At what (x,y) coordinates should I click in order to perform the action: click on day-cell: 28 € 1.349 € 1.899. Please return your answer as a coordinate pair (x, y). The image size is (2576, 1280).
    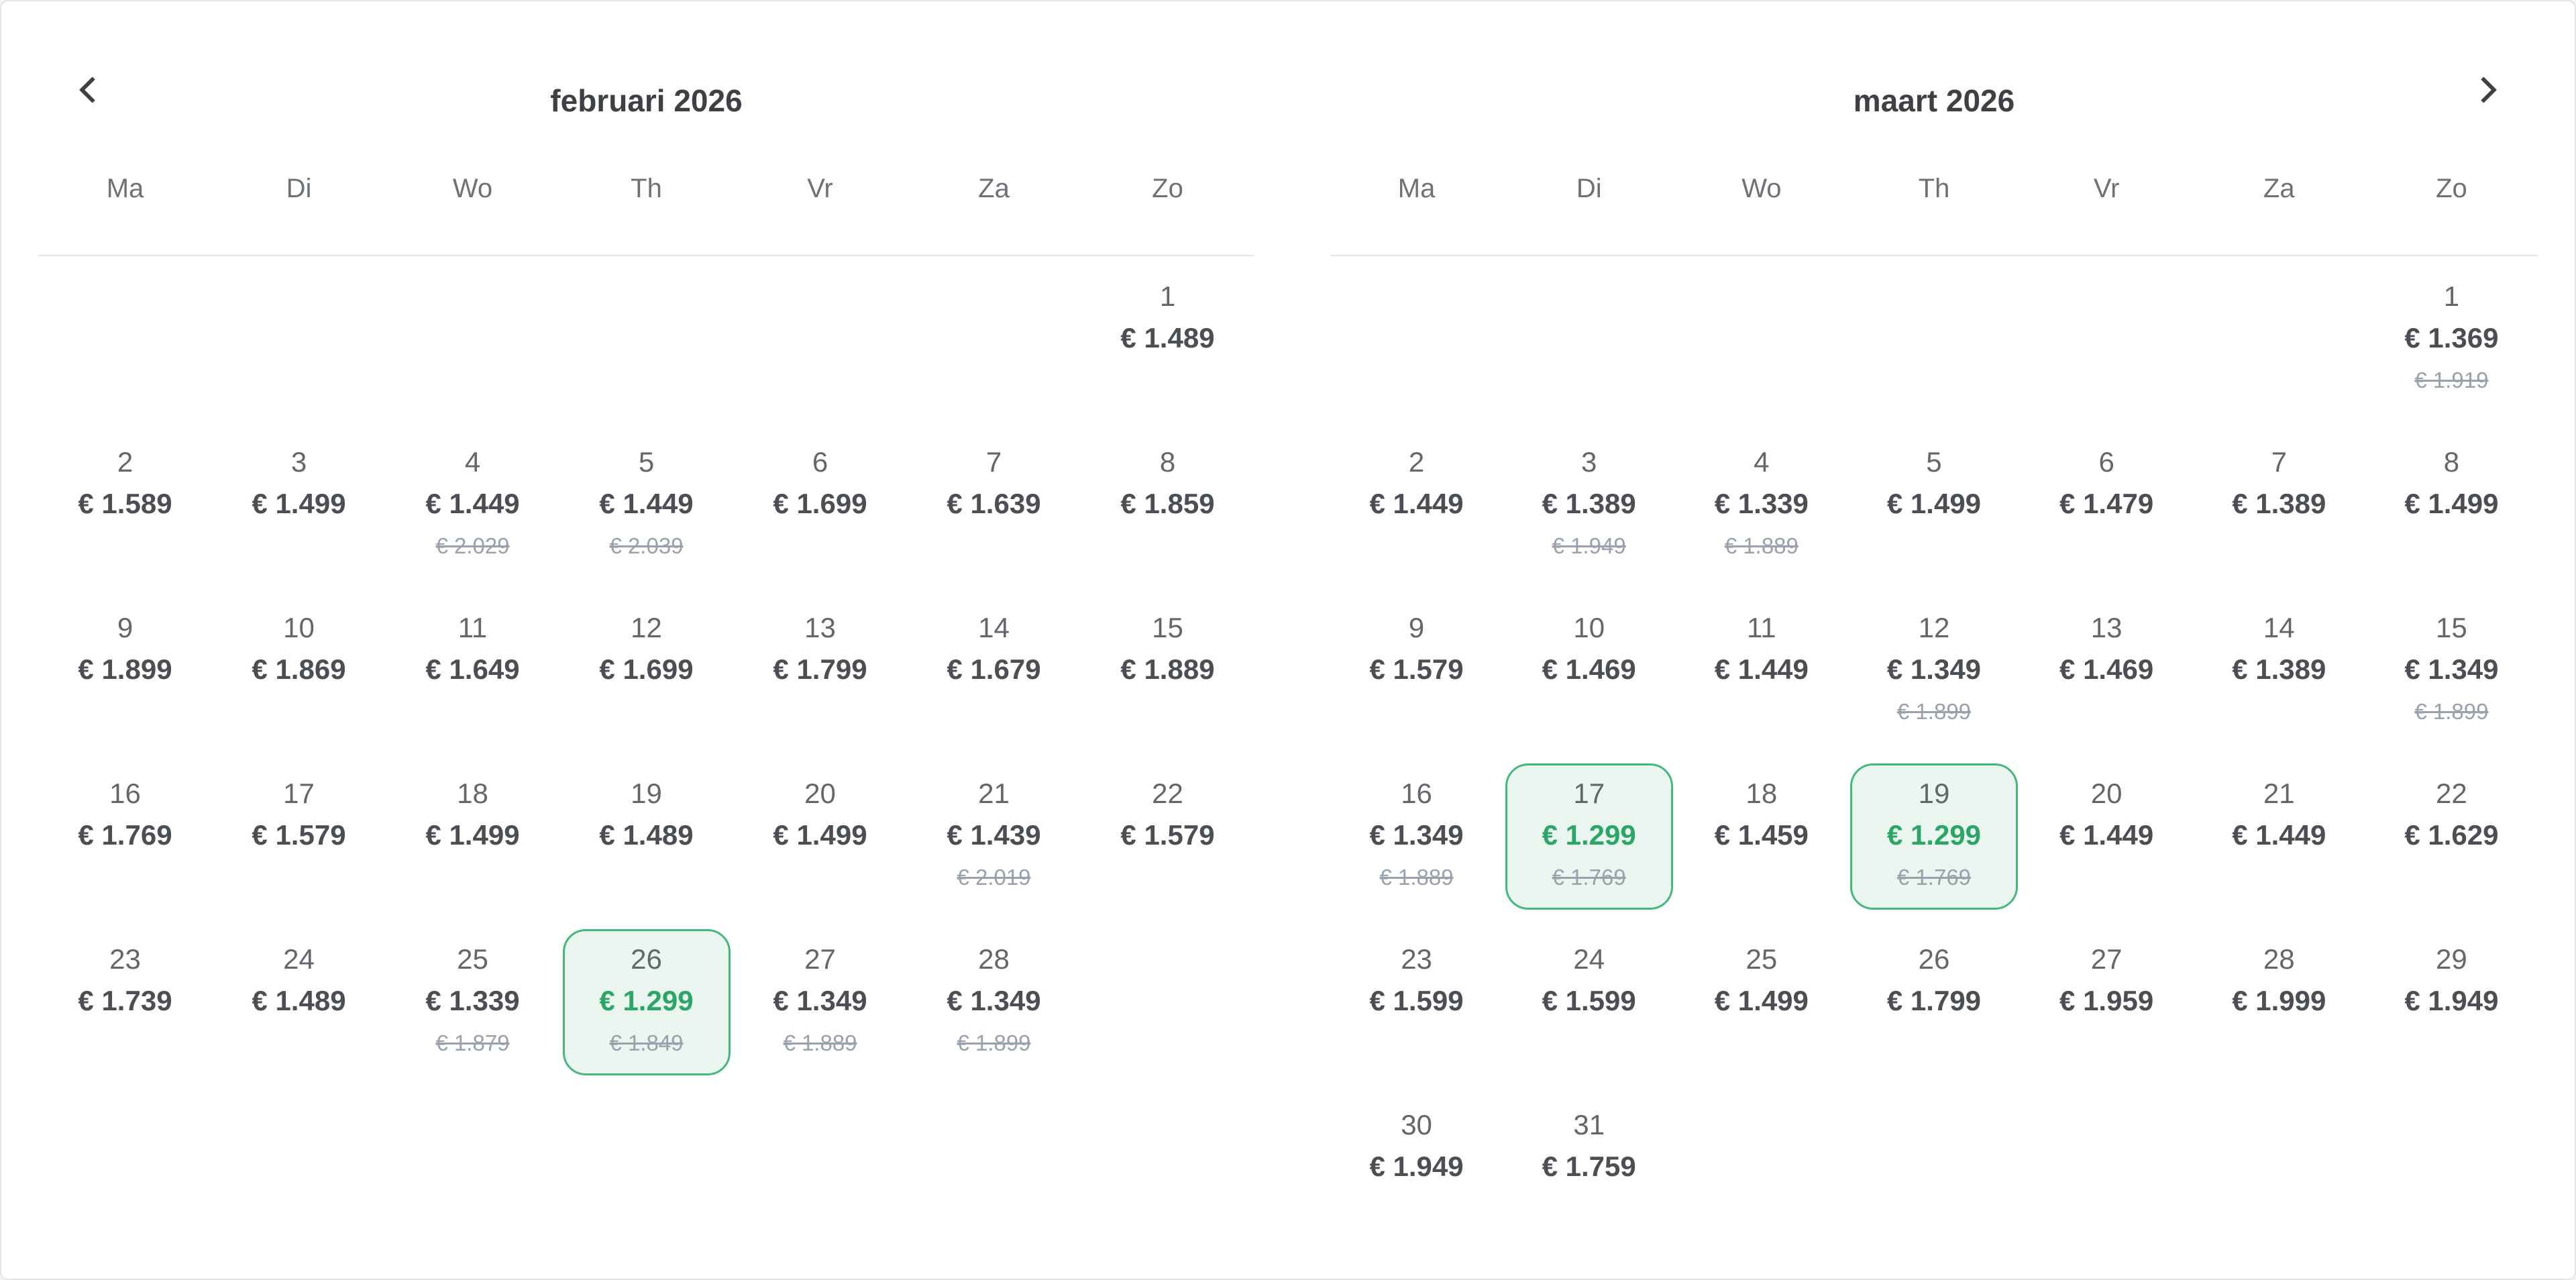
    Looking at the image, I should click on (994, 1002).